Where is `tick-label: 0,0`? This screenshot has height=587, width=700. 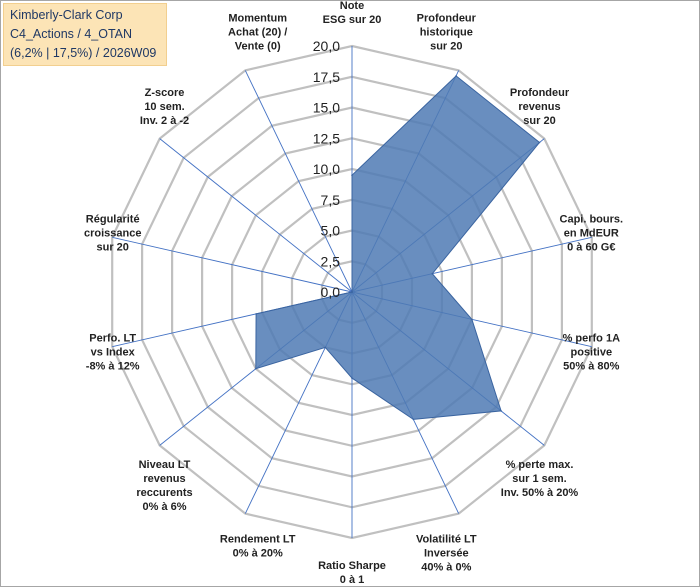 tick-label: 0,0 is located at coordinates (331, 292).